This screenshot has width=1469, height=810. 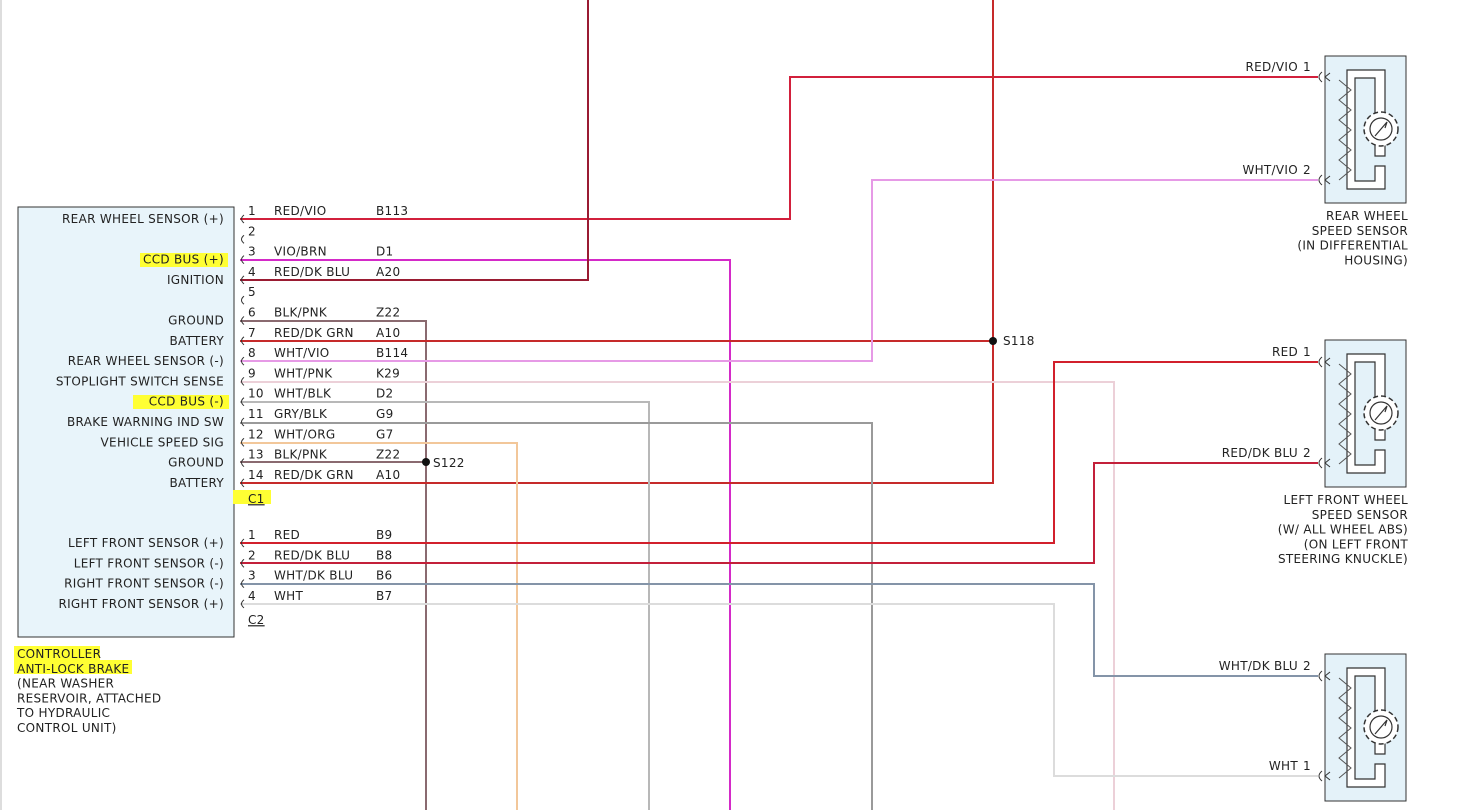 I want to click on pin-number: 5, so click(x=252, y=292).